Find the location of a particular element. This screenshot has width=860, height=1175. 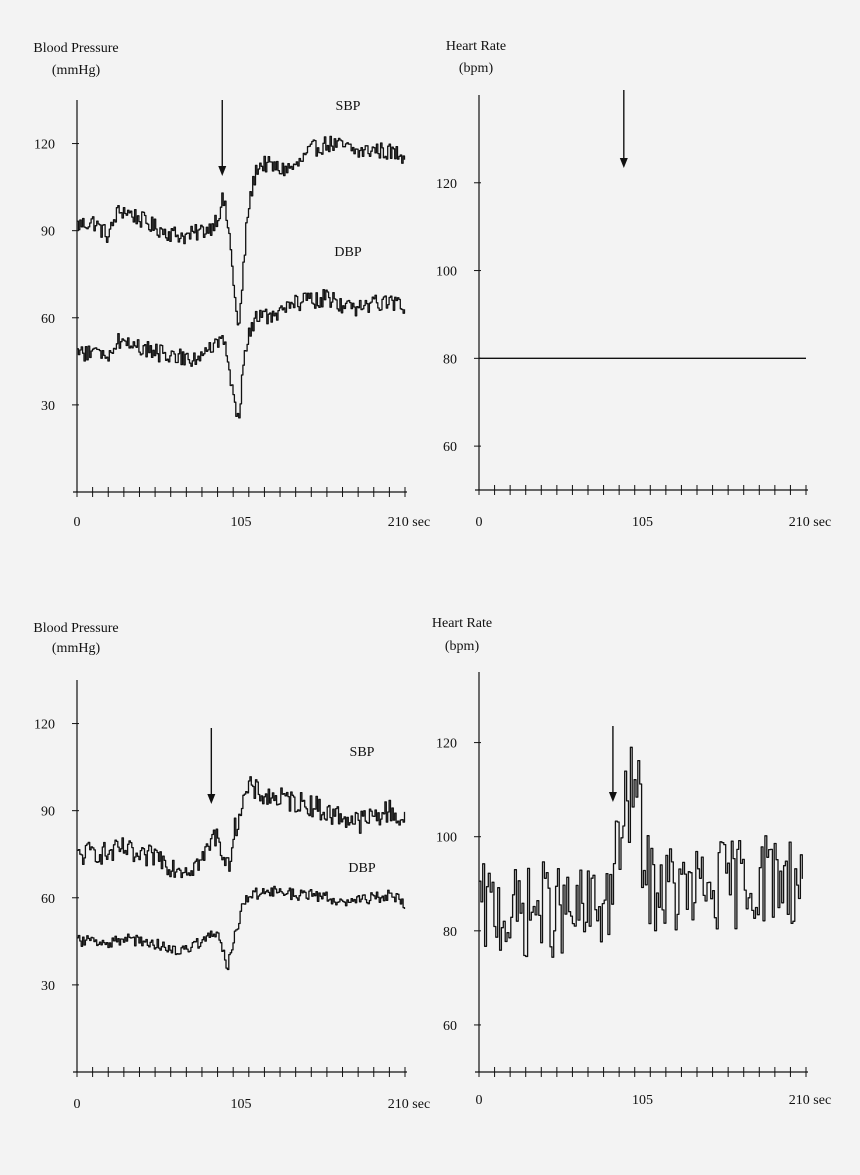

series-line is located at coordinates (641, 852).